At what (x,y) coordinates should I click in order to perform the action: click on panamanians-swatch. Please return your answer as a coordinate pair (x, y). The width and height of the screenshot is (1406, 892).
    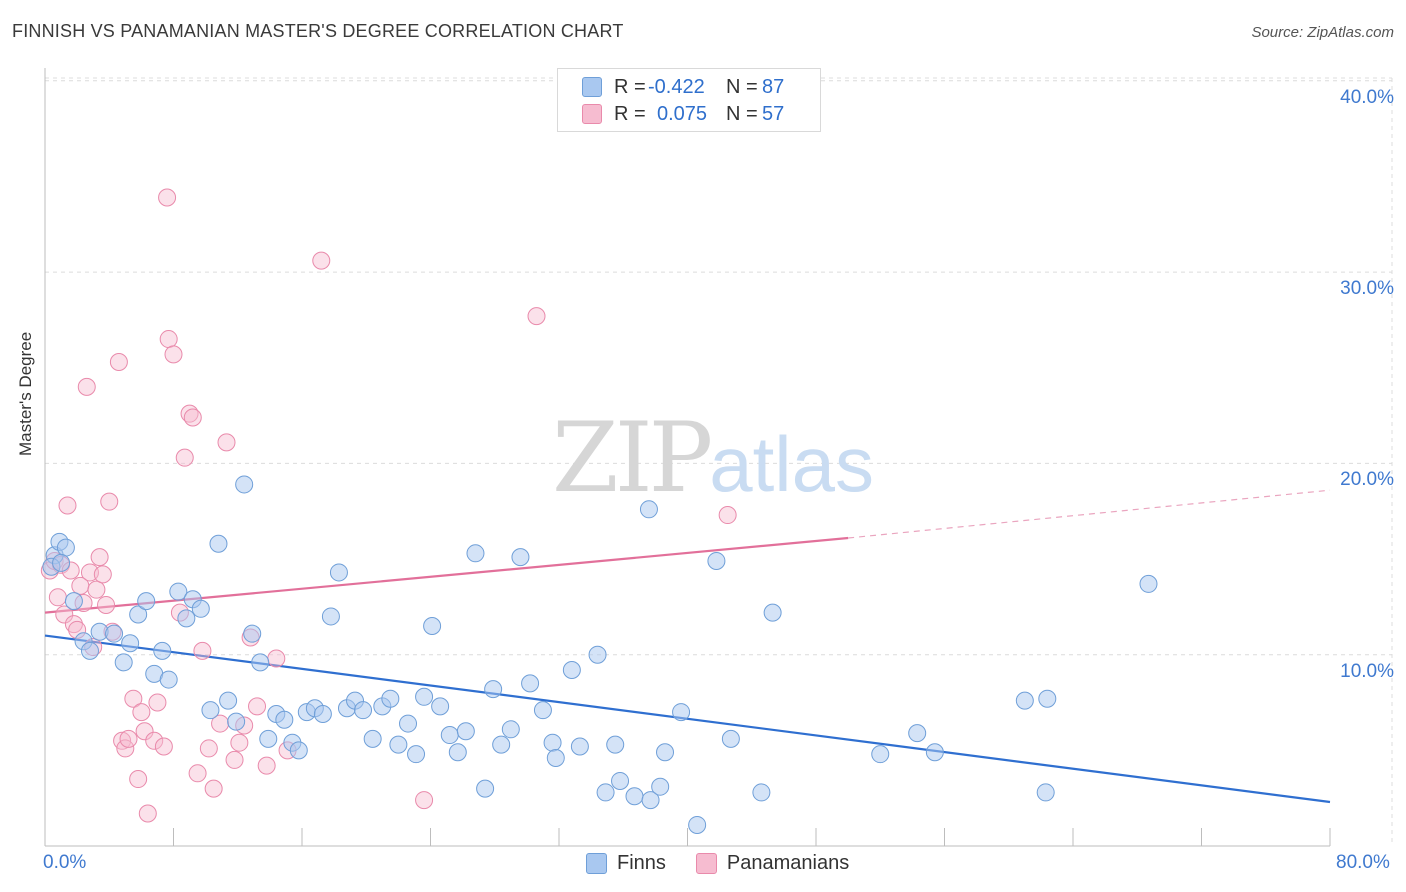
    Looking at the image, I should click on (592, 114).